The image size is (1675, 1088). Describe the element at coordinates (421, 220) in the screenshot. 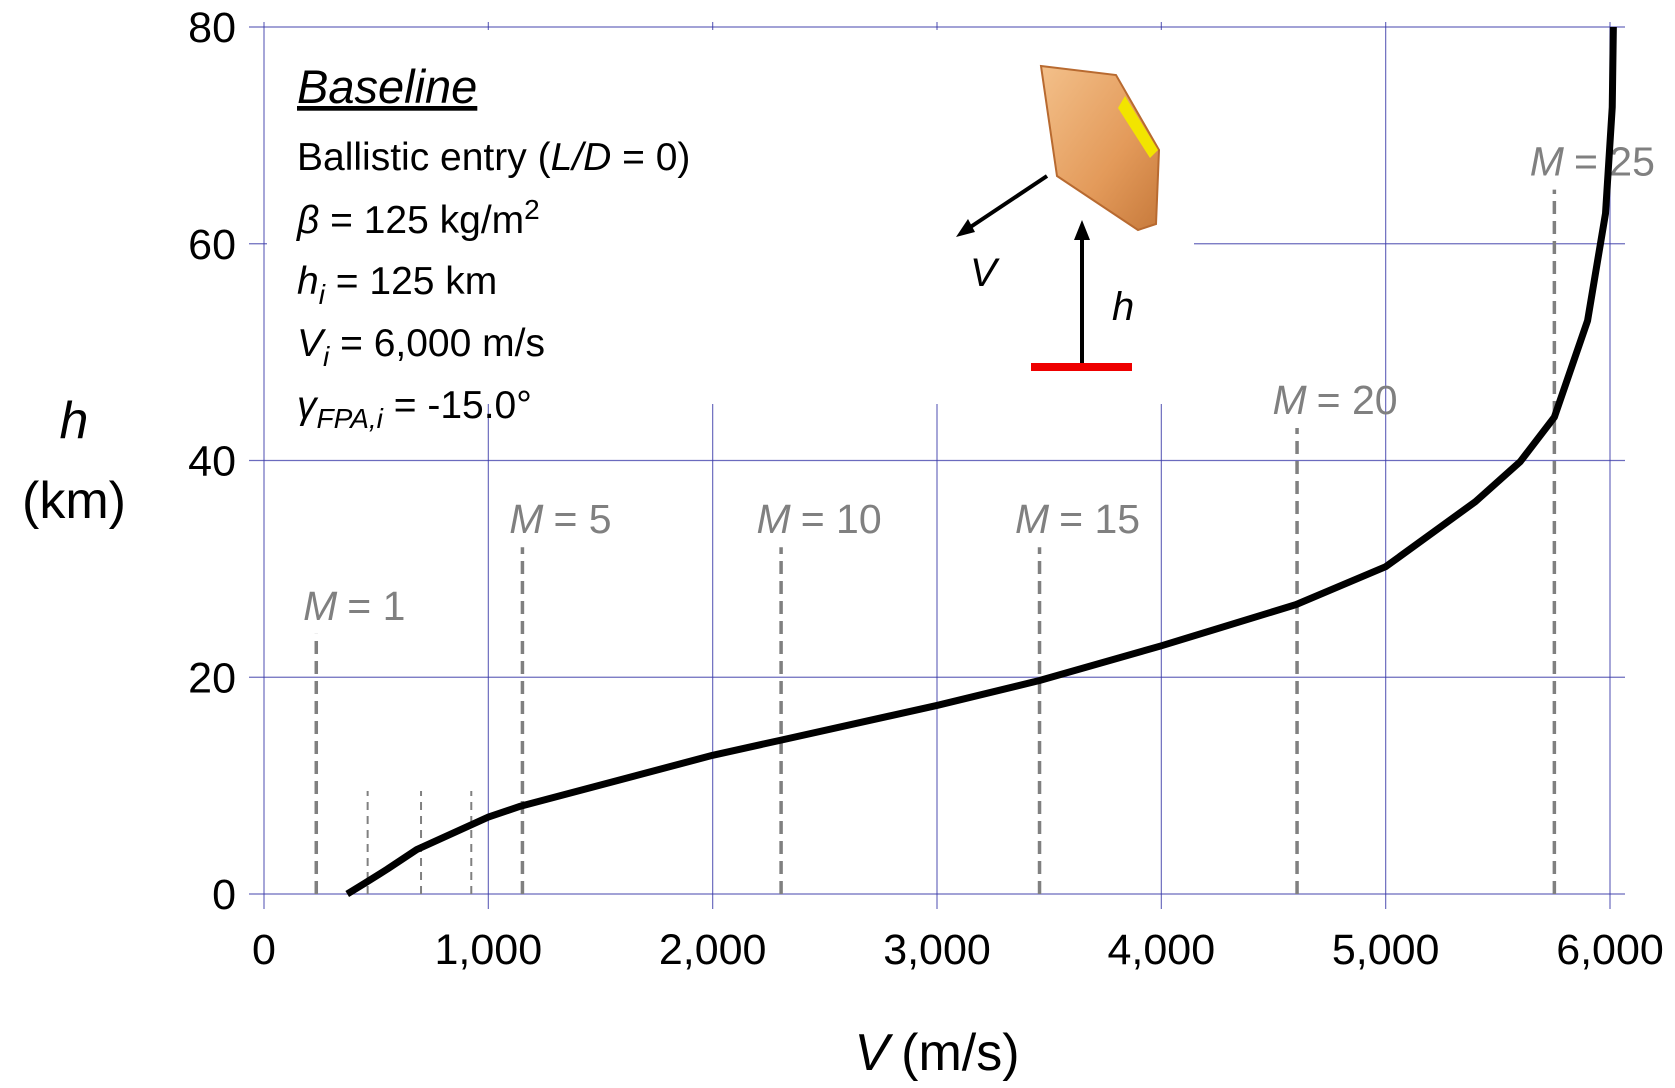

I see `annotation-segment: = 125 kg/m` at that location.